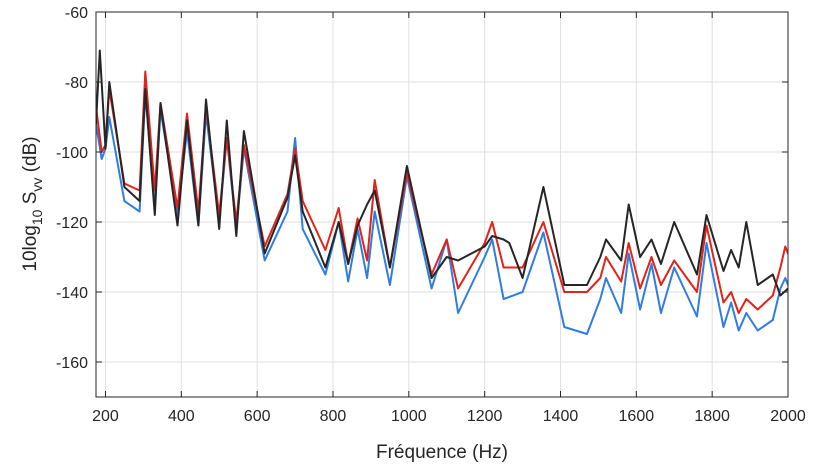 This screenshot has width=814, height=470. Describe the element at coordinates (181, 416) in the screenshot. I see `x-tick-label: 400` at that location.